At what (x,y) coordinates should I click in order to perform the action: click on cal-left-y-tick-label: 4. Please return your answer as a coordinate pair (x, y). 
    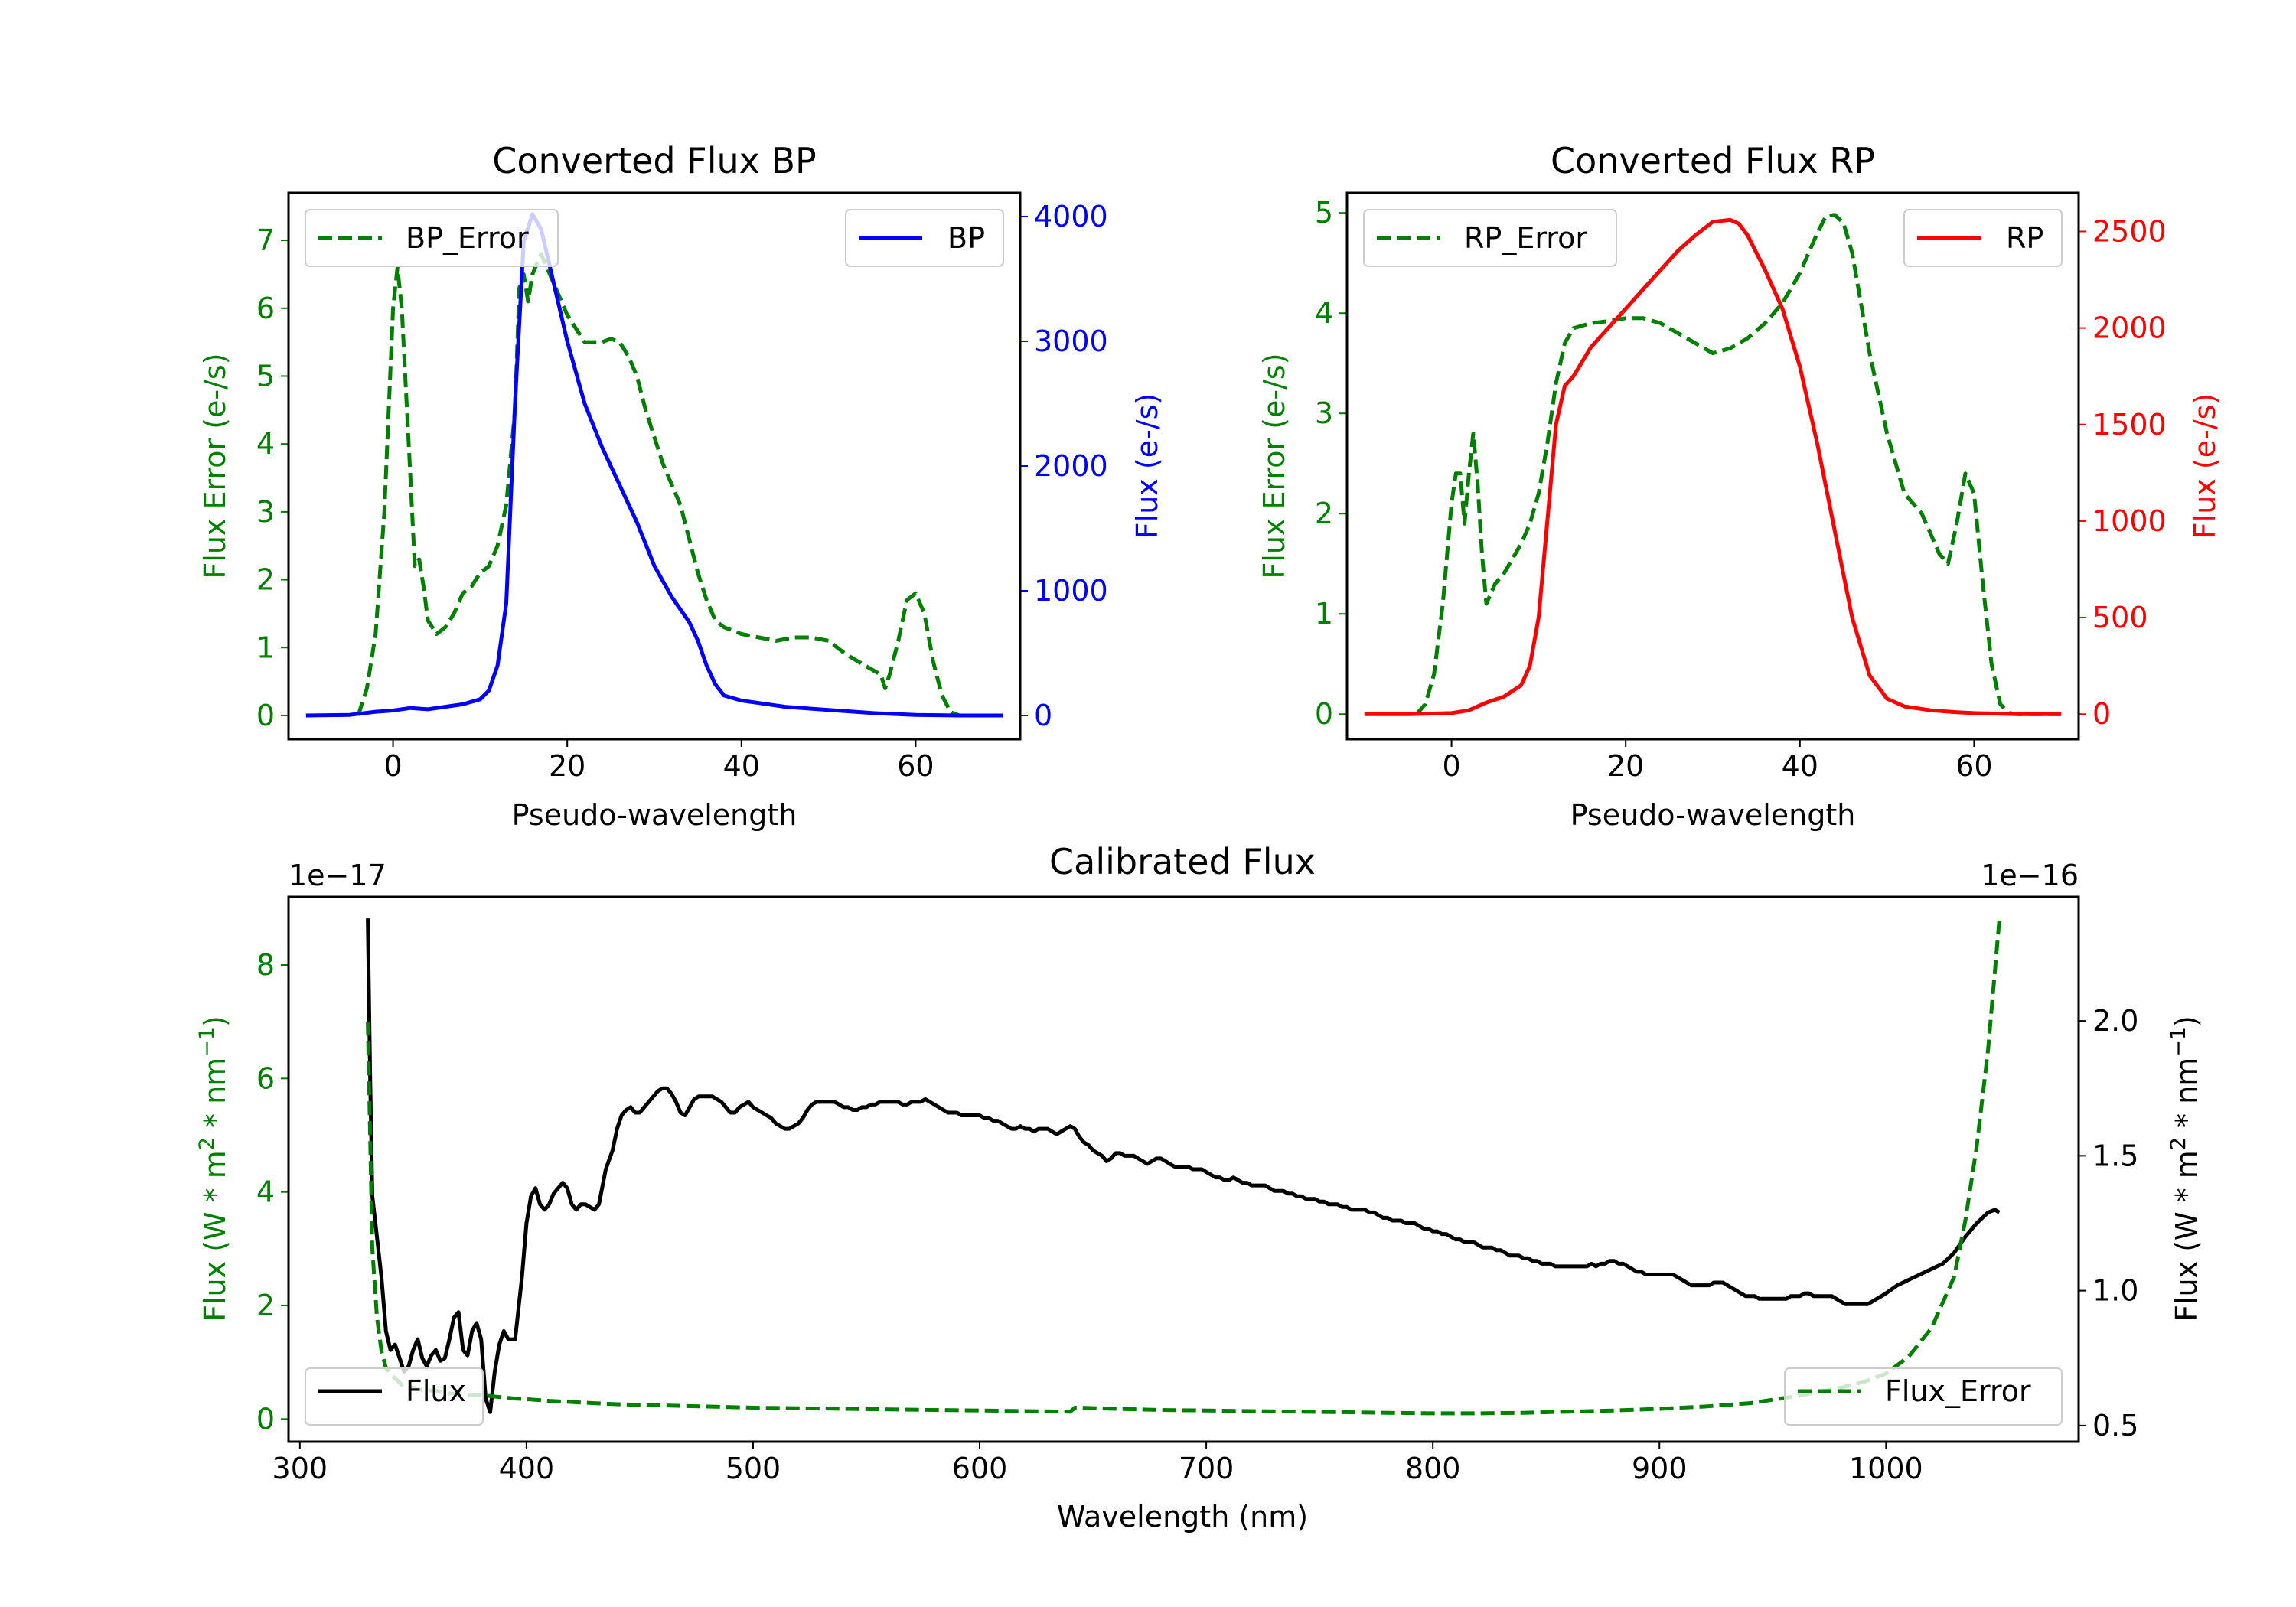
    Looking at the image, I should click on (265, 1192).